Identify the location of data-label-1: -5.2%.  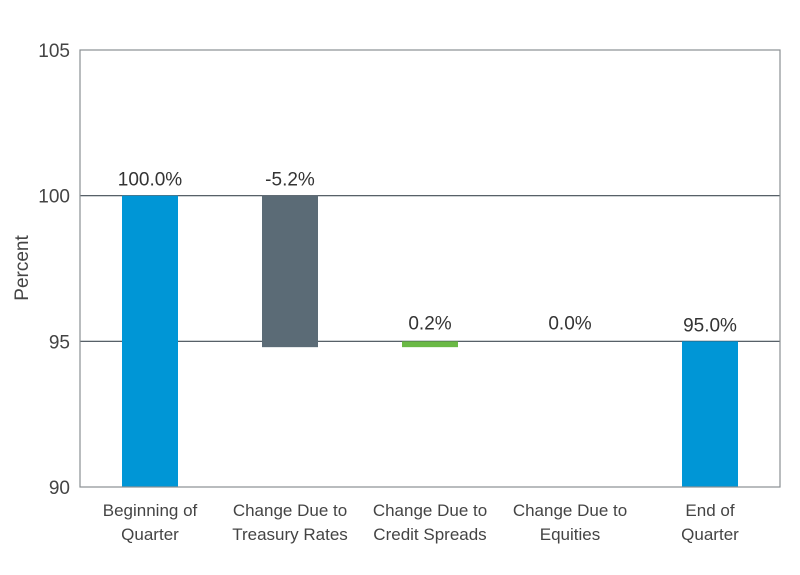
(290, 180).